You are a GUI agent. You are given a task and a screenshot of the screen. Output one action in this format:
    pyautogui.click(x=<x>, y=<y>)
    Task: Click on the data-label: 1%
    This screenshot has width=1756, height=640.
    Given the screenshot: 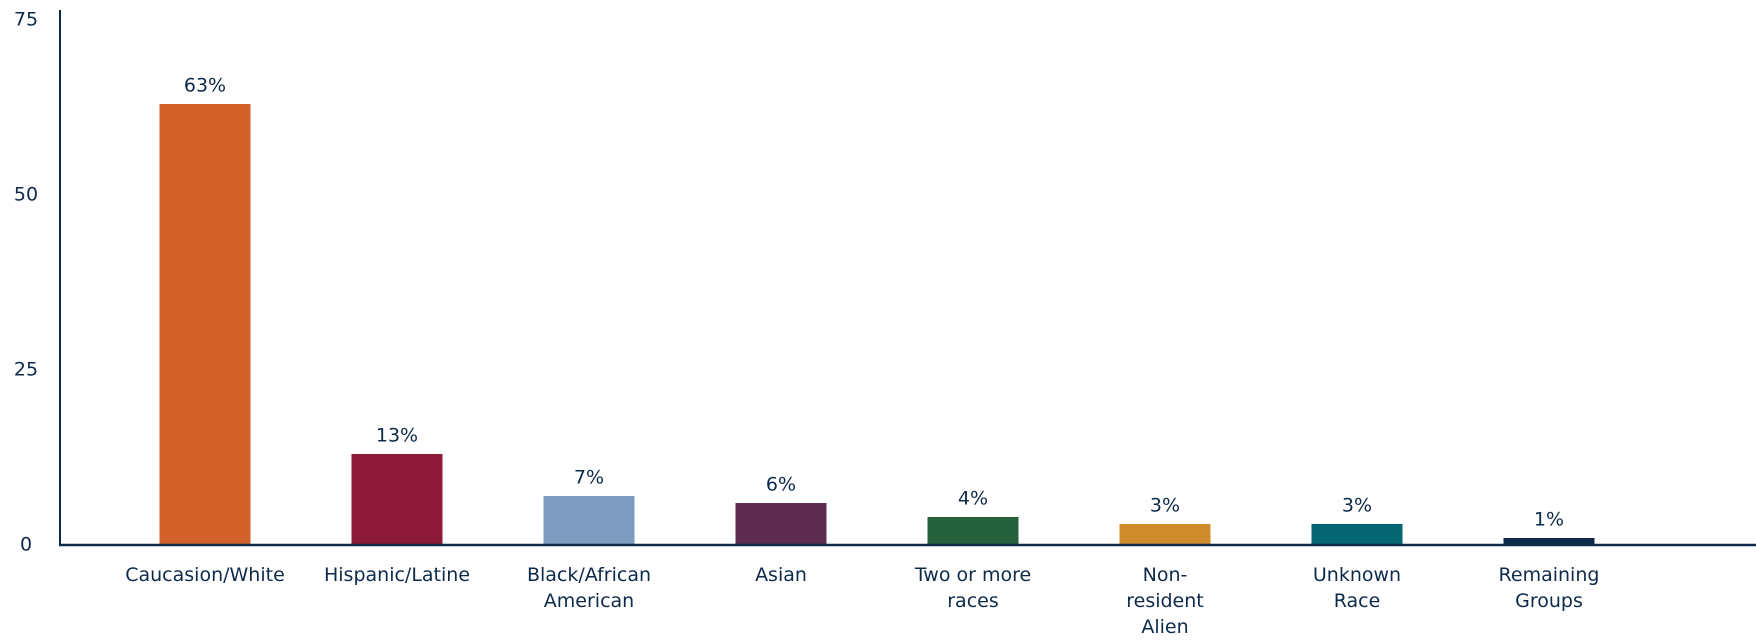 What is the action you would take?
    pyautogui.click(x=1549, y=520)
    